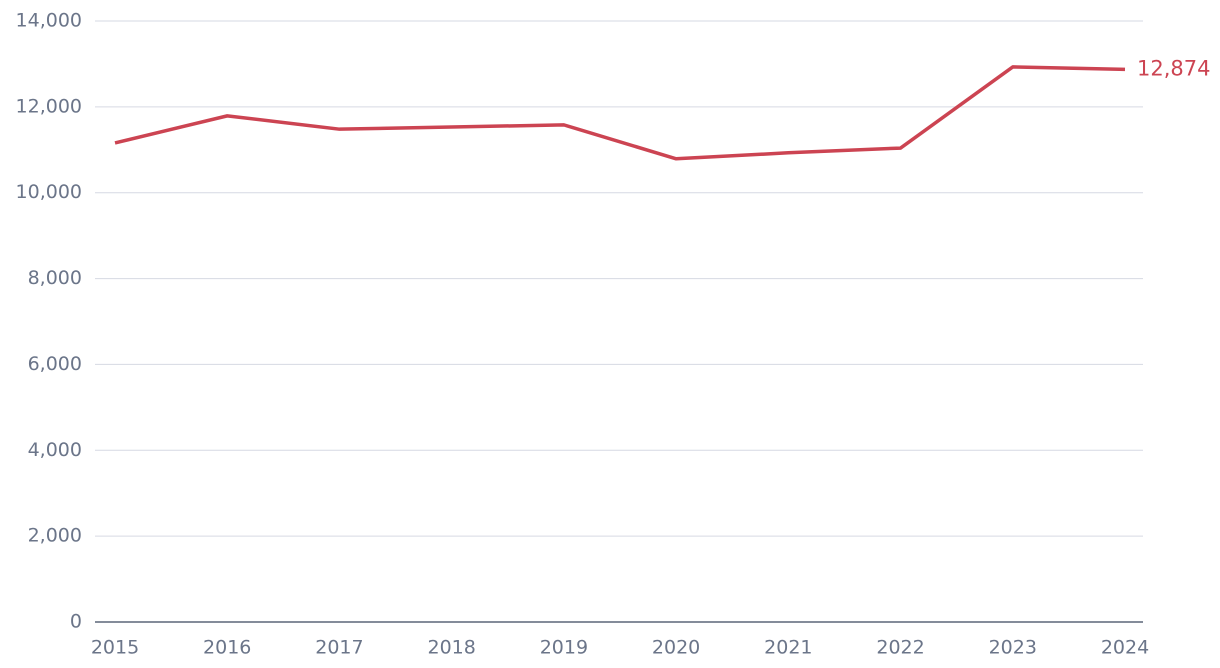  What do you see at coordinates (788, 648) in the screenshot?
I see `x-tick-label: 2021` at bounding box center [788, 648].